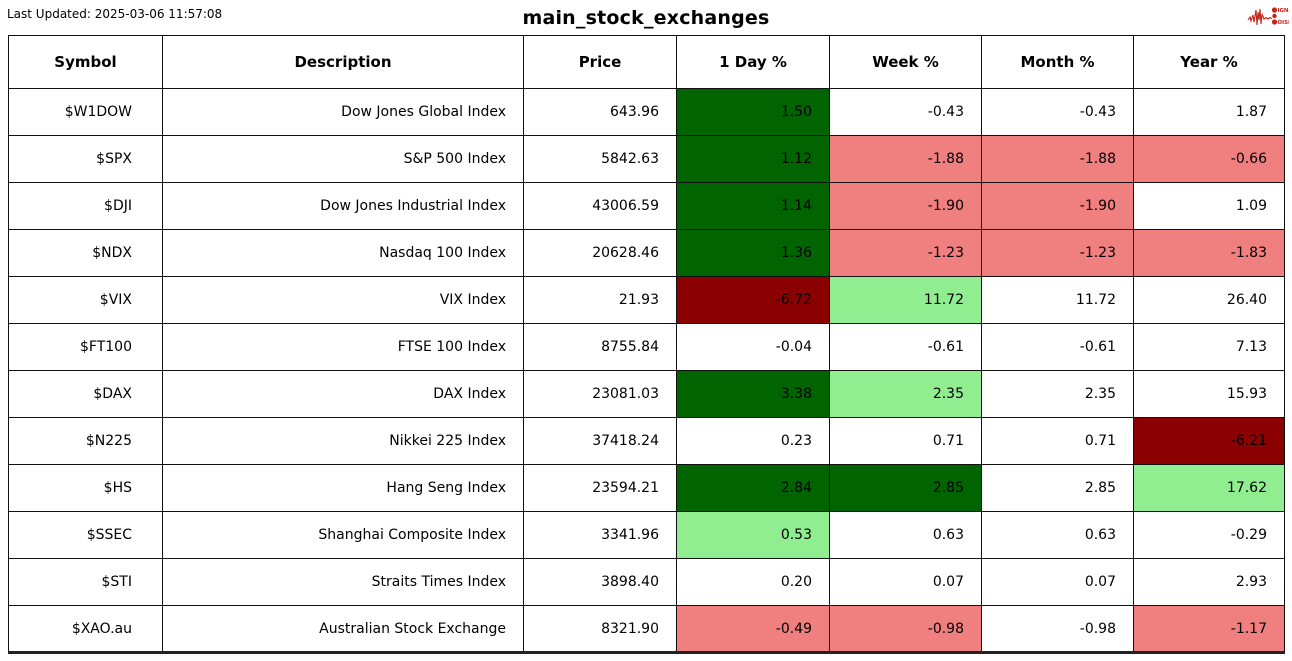 Image resolution: width=1292 pixels, height=661 pixels. Describe the element at coordinates (115, 14) in the screenshot. I see `last-updated-timestamp: Last Updated: 2025-03-06 11:57:08` at that location.